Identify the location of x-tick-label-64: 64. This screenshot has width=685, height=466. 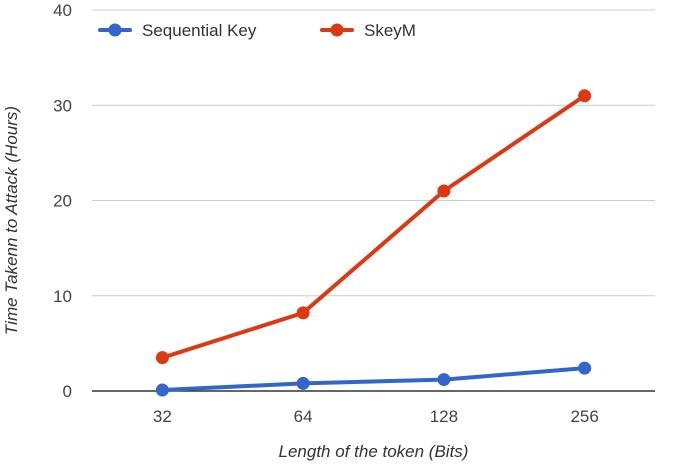
(303, 416).